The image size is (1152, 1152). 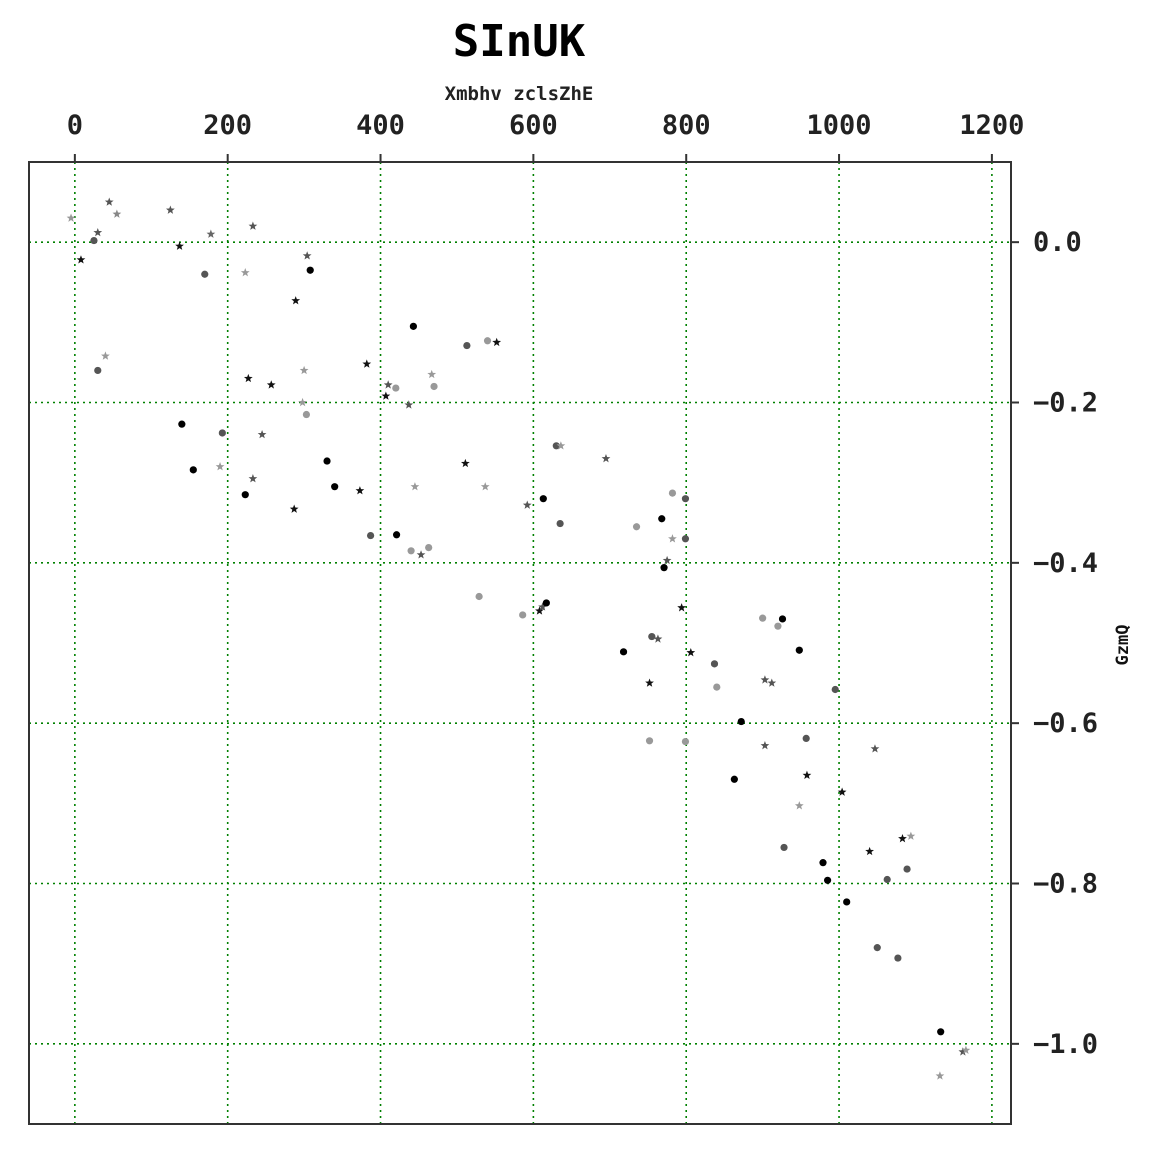 I want to click on y-tick-label: −0.6, so click(x=1065, y=723).